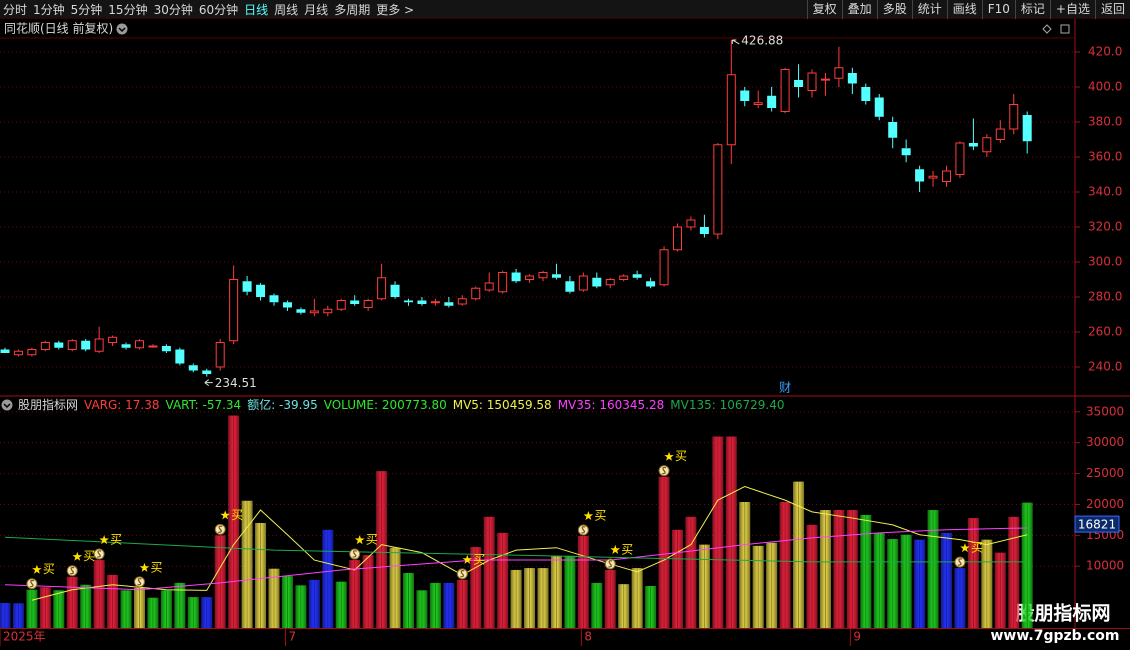  Describe the element at coordinates (49, 10) in the screenshot. I see `period-tab: 1分钟` at that location.